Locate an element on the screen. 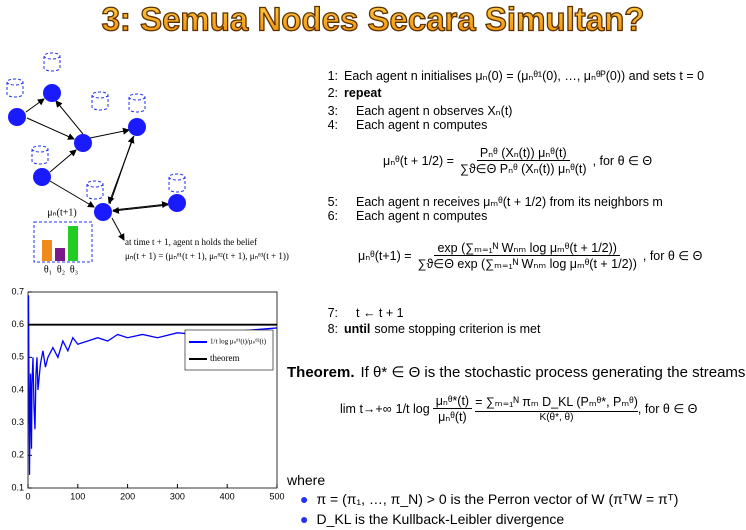 The image size is (746, 530). theorem-label: Theorem. is located at coordinates (321, 372).